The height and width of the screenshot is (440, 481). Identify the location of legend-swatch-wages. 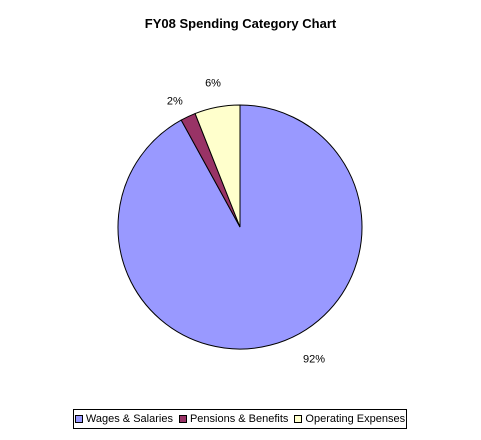
(78, 419).